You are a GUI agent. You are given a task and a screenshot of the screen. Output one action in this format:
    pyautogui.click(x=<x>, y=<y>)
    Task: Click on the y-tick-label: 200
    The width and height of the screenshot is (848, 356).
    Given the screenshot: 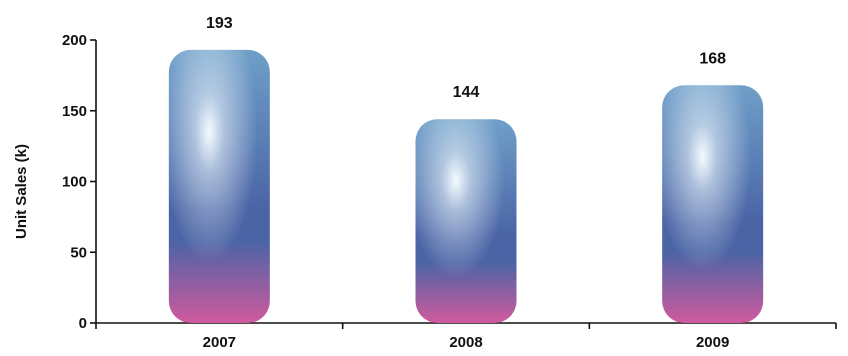 What is the action you would take?
    pyautogui.click(x=74, y=40)
    